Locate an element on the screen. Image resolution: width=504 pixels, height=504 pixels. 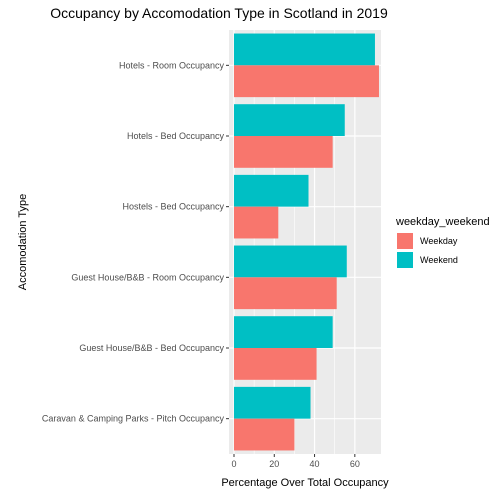
x-axis-title: Percentage Over Total Occupancy is located at coordinates (305, 483).